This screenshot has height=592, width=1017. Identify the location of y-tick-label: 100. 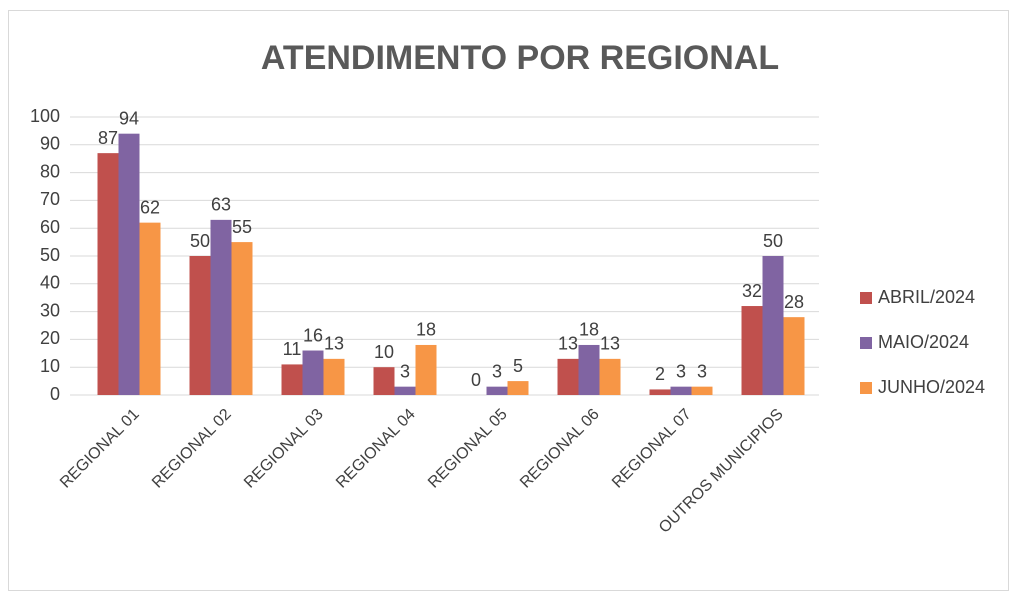
(45, 116).